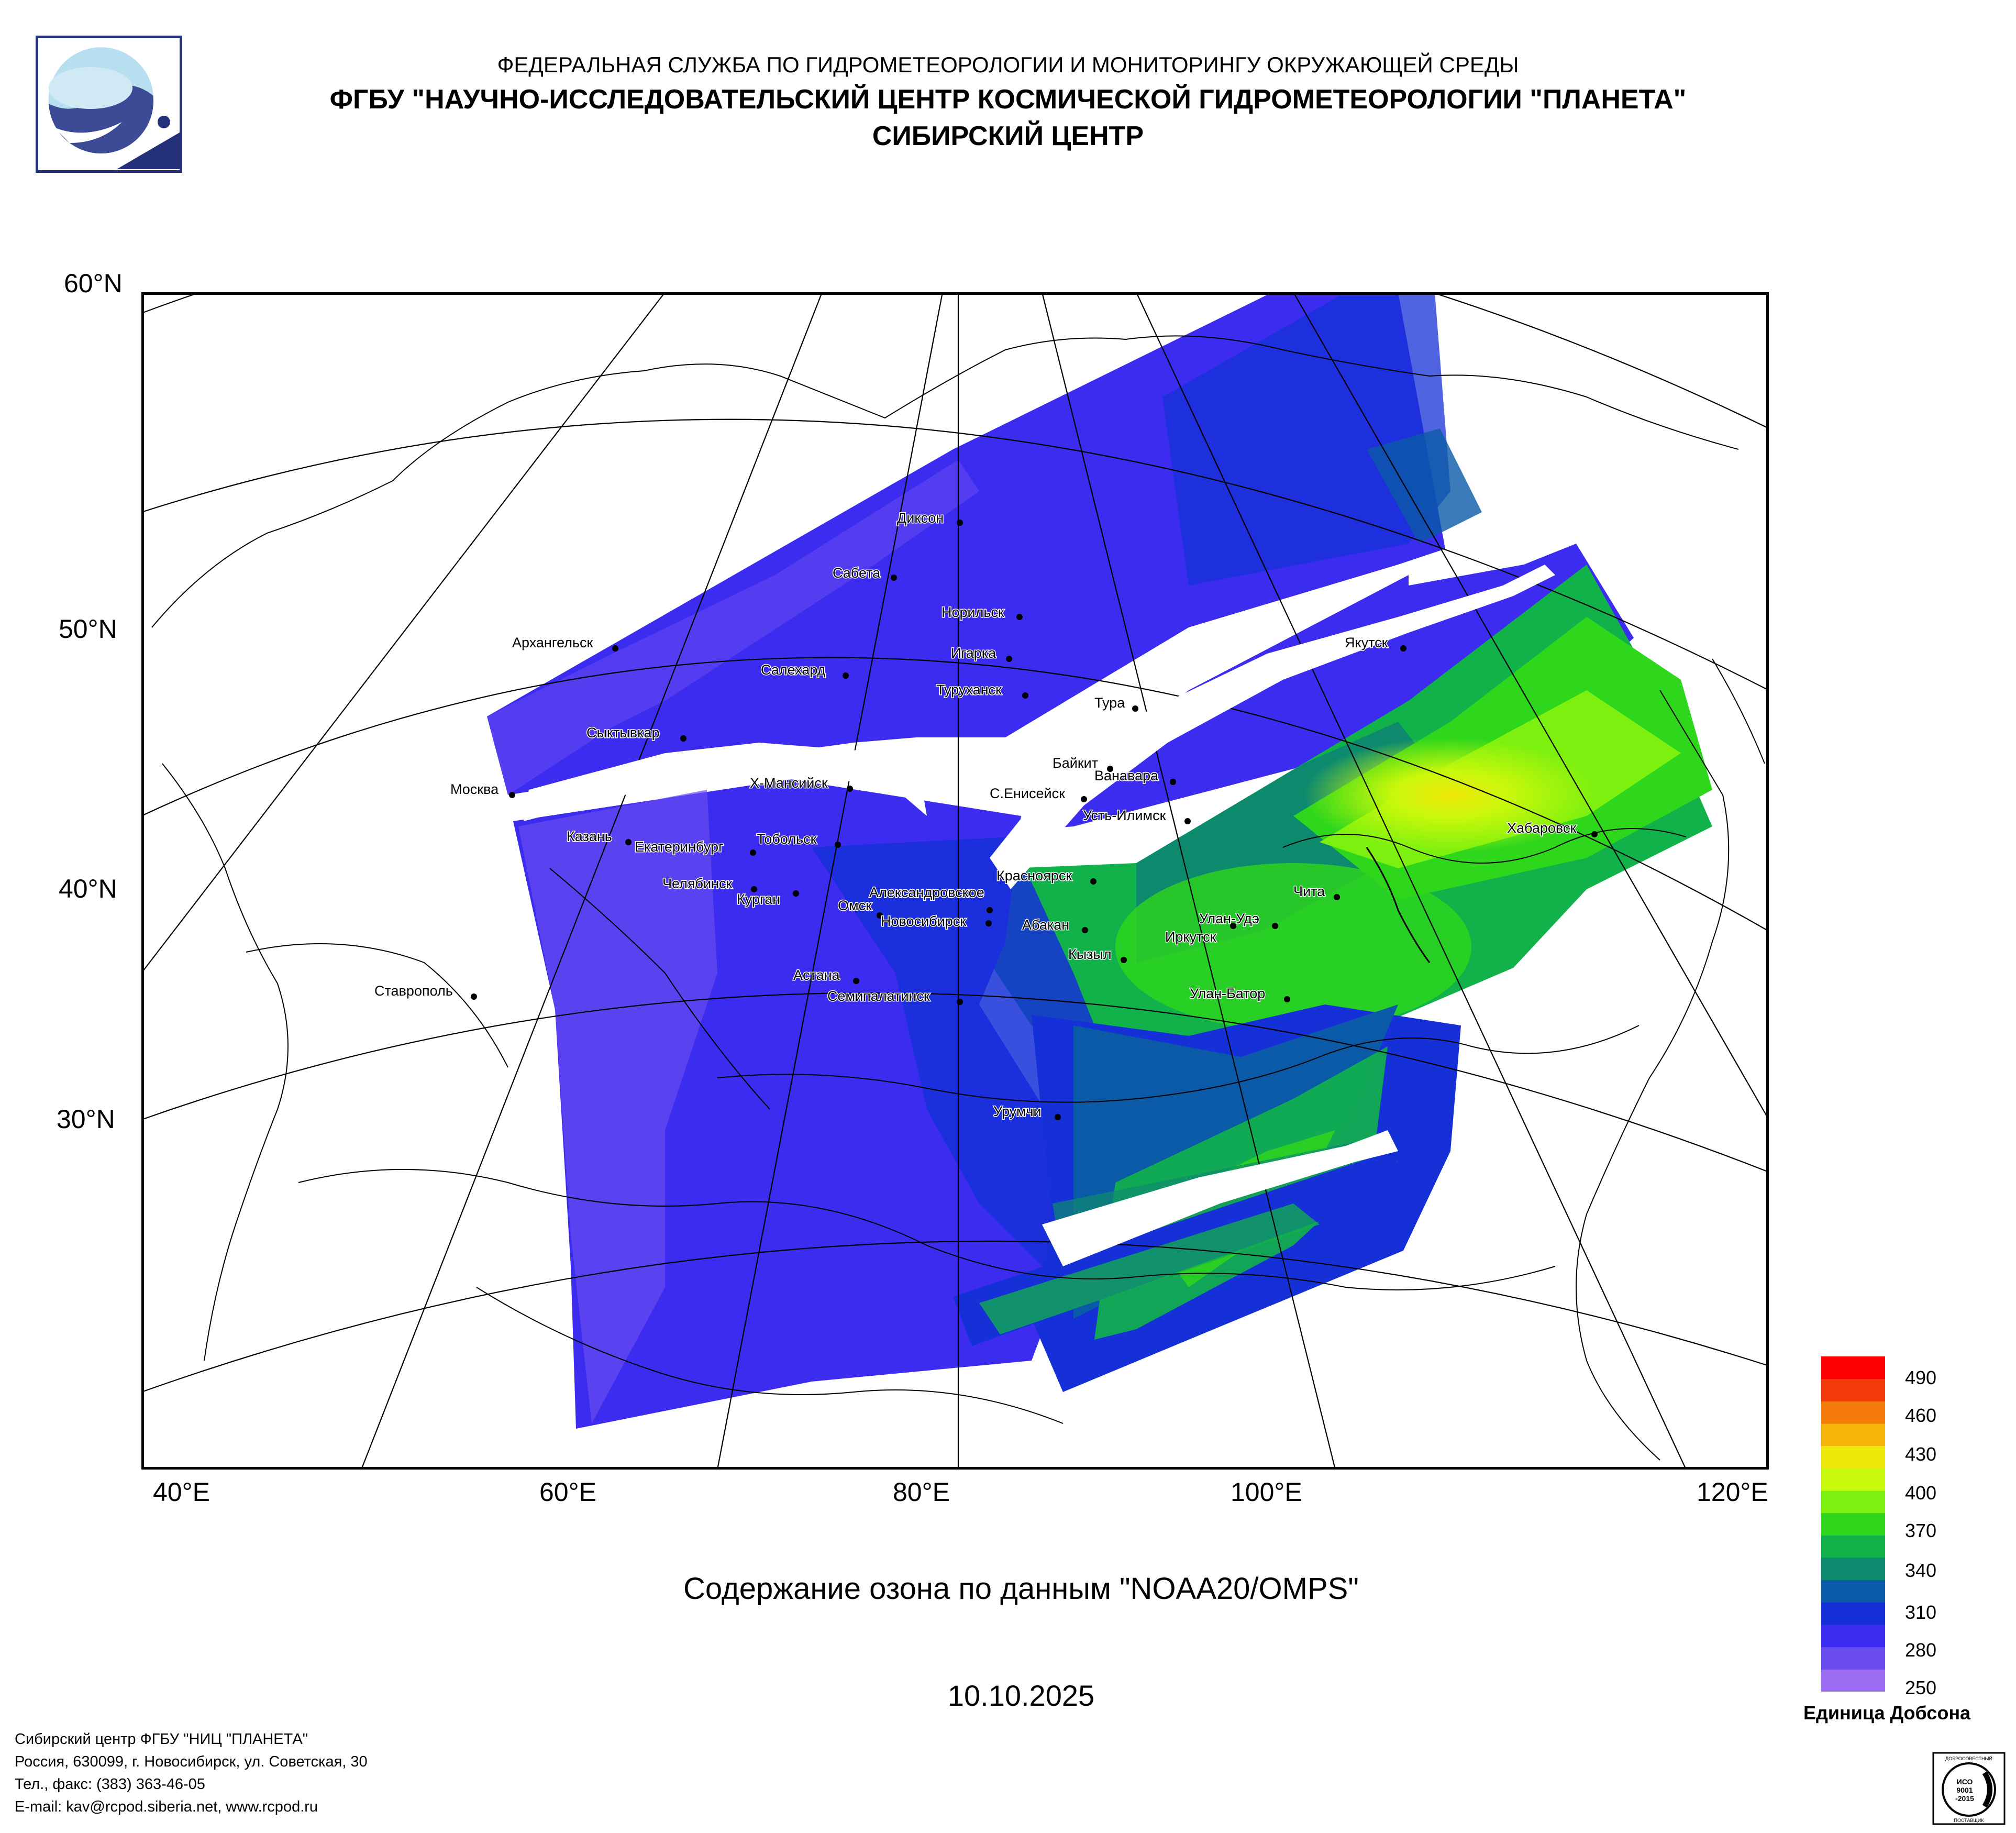 The height and width of the screenshot is (1833, 2016). I want to click on header-center: СИБИРСКИЙ ЦЕНТР, so click(1008, 136).